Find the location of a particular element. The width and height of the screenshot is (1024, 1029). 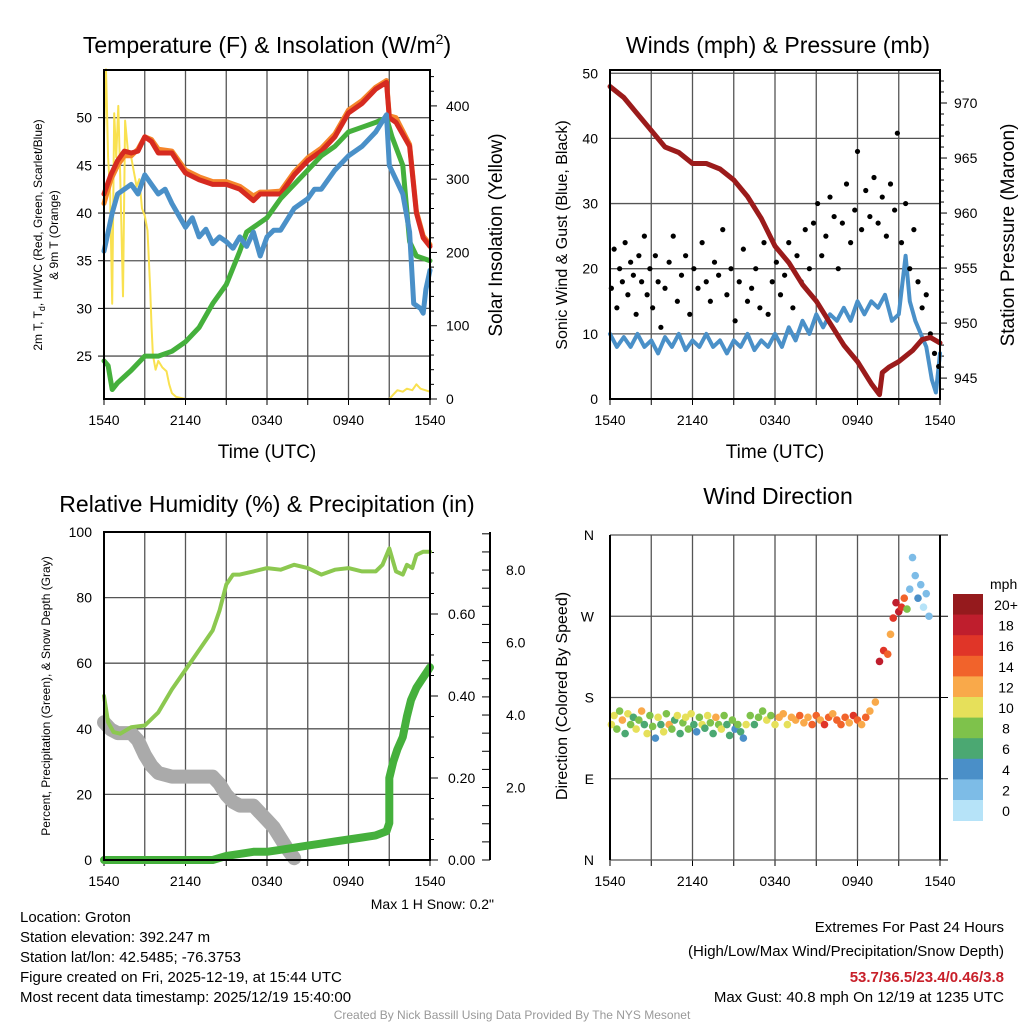

legend-label: 10 is located at coordinates (1006, 708).